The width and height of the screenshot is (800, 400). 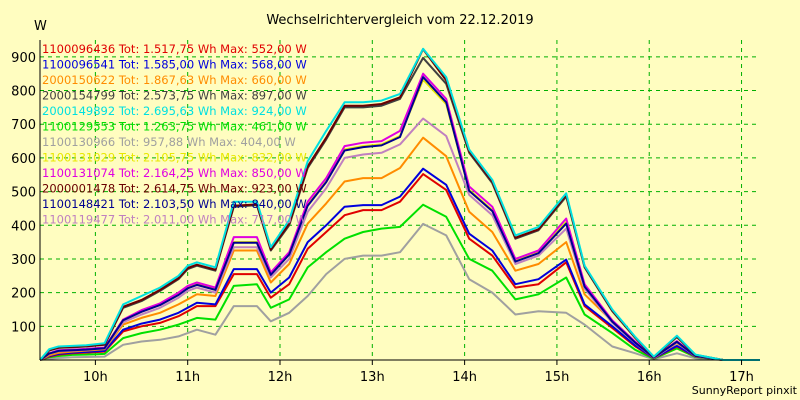 I want to click on legend-inverter-id: 2000001478, so click(x=78, y=189).